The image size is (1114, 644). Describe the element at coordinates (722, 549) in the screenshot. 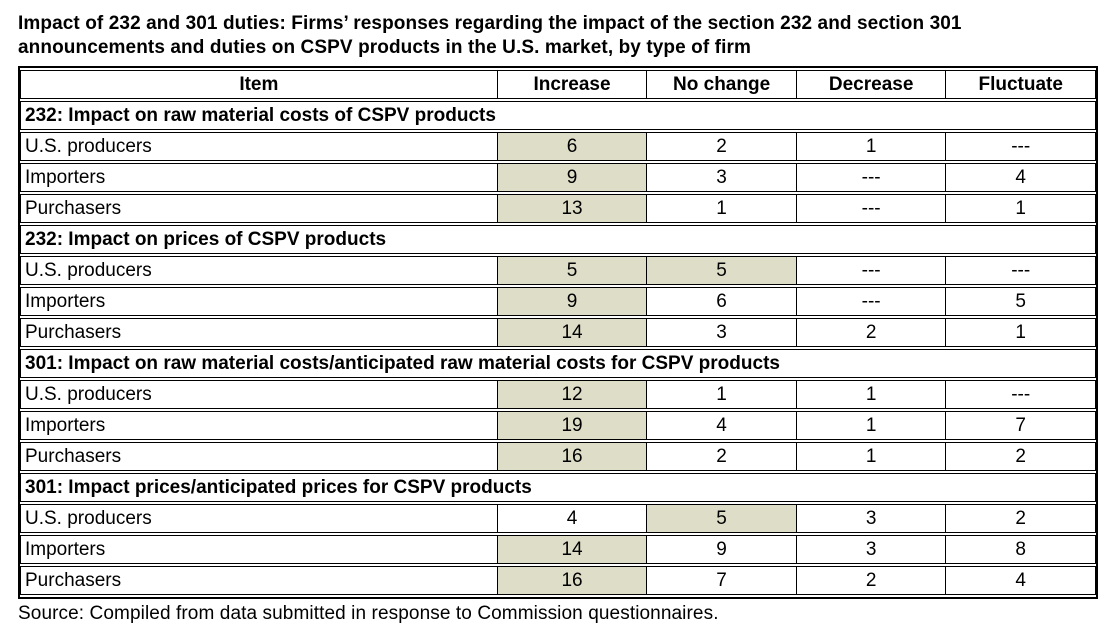

I see `value-cell: 9` at that location.